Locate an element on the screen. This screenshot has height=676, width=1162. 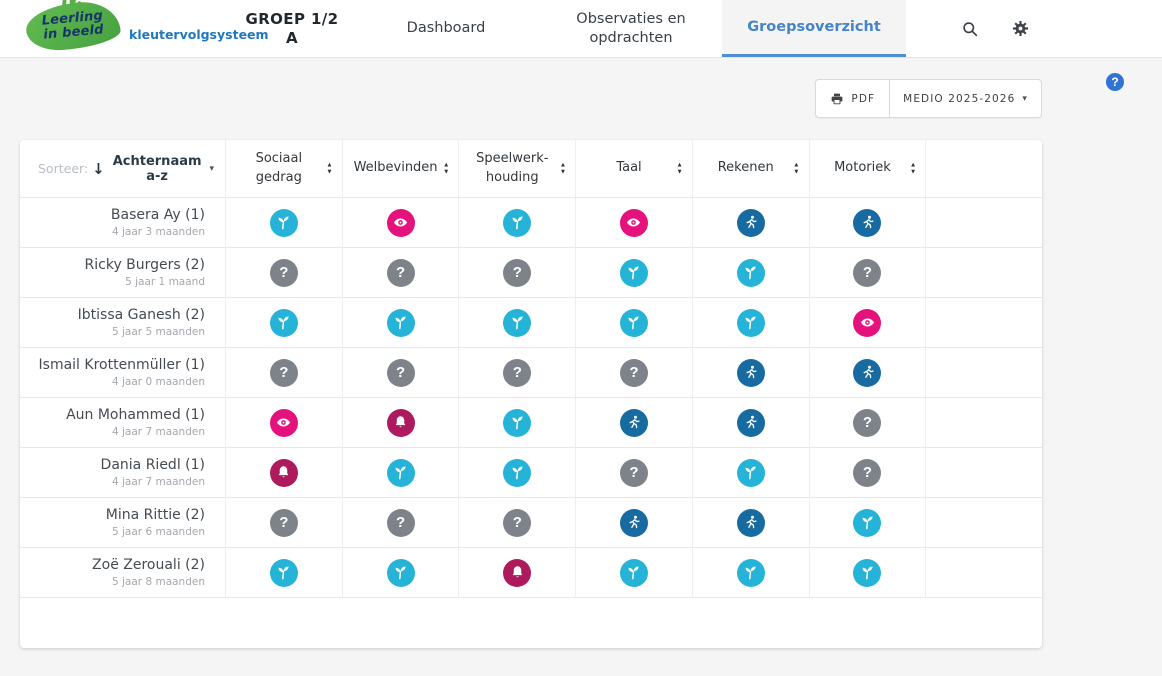
sort-header-cell: Sorteer: ↓ Achternaam a-z ▾ is located at coordinates (122, 169).